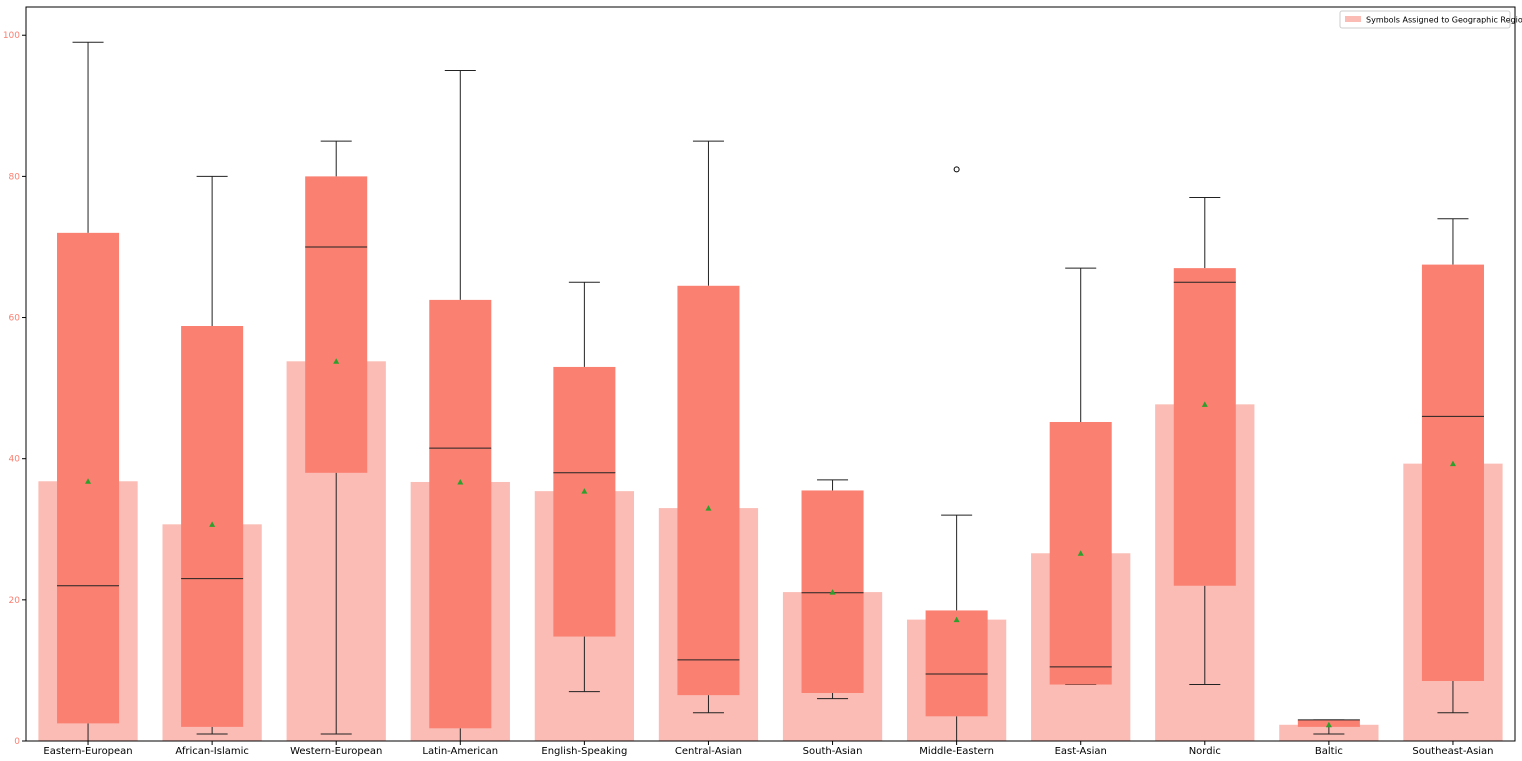 The height and width of the screenshot is (761, 1522). Describe the element at coordinates (17, 742) in the screenshot. I see `ytick-label-0: 0` at that location.